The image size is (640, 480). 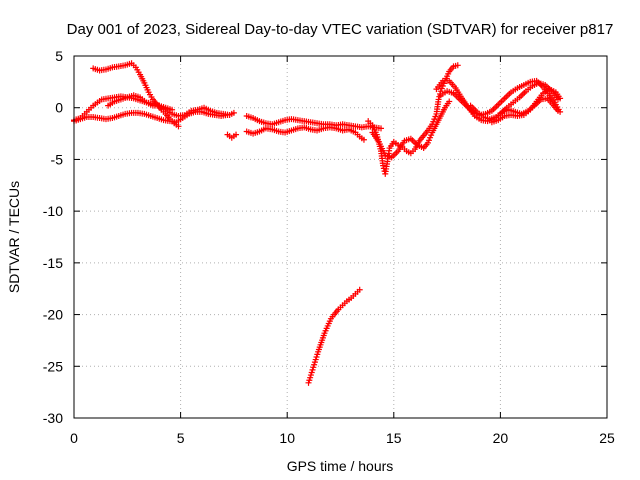 What do you see at coordinates (53, 418) in the screenshot?
I see `y-tick-label: -30` at bounding box center [53, 418].